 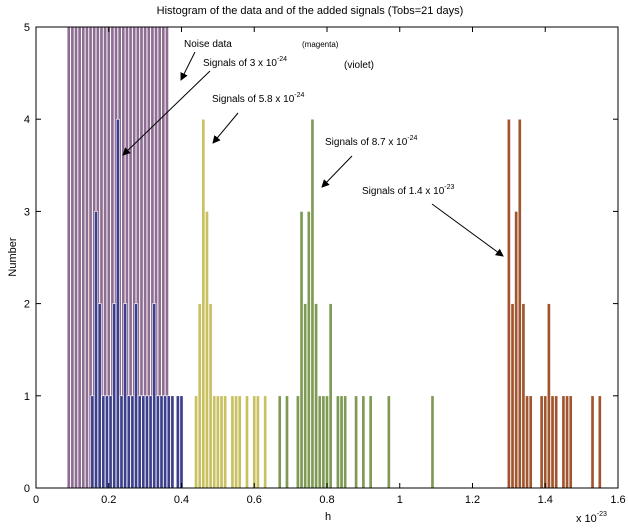 I want to click on annotation-signals-8-7e-24: Signals of 8.7 x 10-24, so click(x=371, y=141).